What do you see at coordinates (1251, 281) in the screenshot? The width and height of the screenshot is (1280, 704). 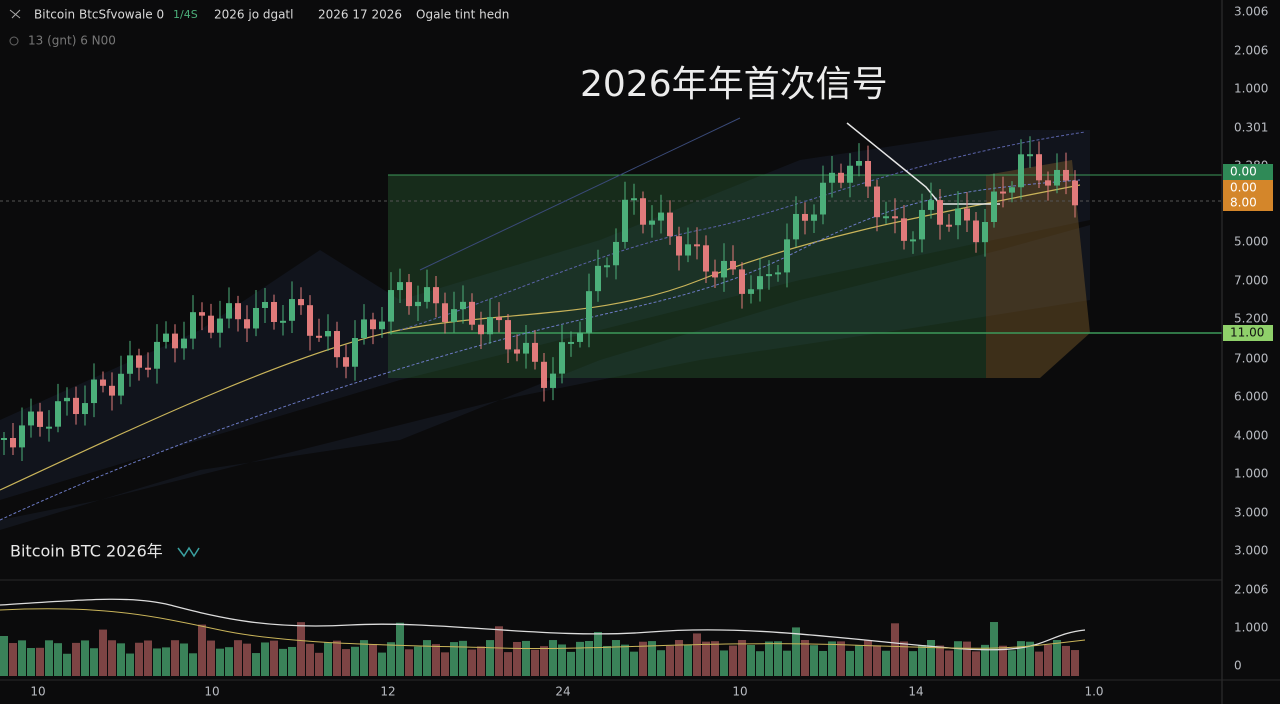 I see `price-axis-label: 7.000` at bounding box center [1251, 281].